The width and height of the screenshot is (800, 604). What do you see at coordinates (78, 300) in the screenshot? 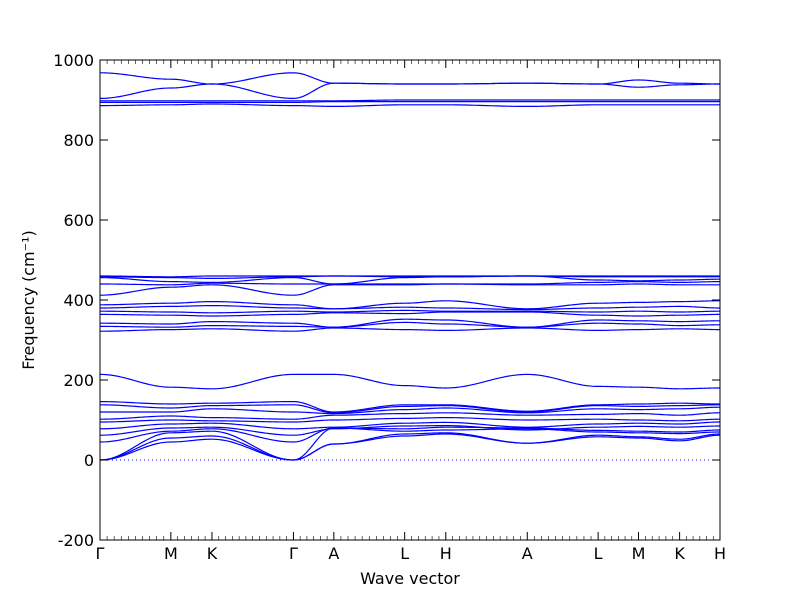
I see `y-tick-label: 400` at bounding box center [78, 300].